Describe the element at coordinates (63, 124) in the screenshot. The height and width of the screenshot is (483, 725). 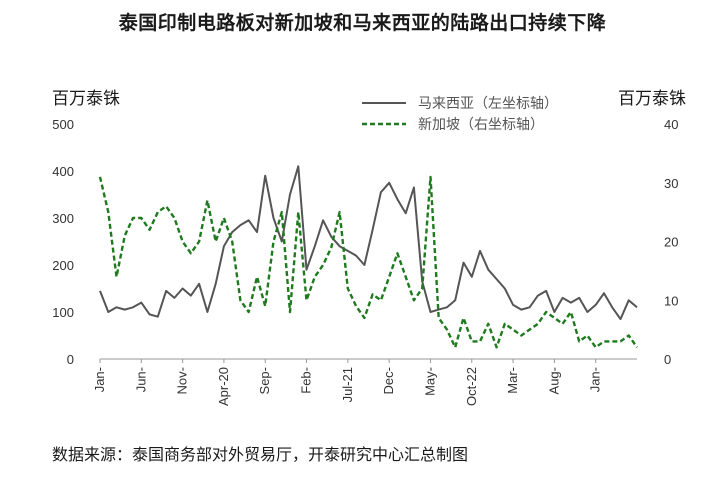
I see `left-axis-tick-label: 500` at that location.